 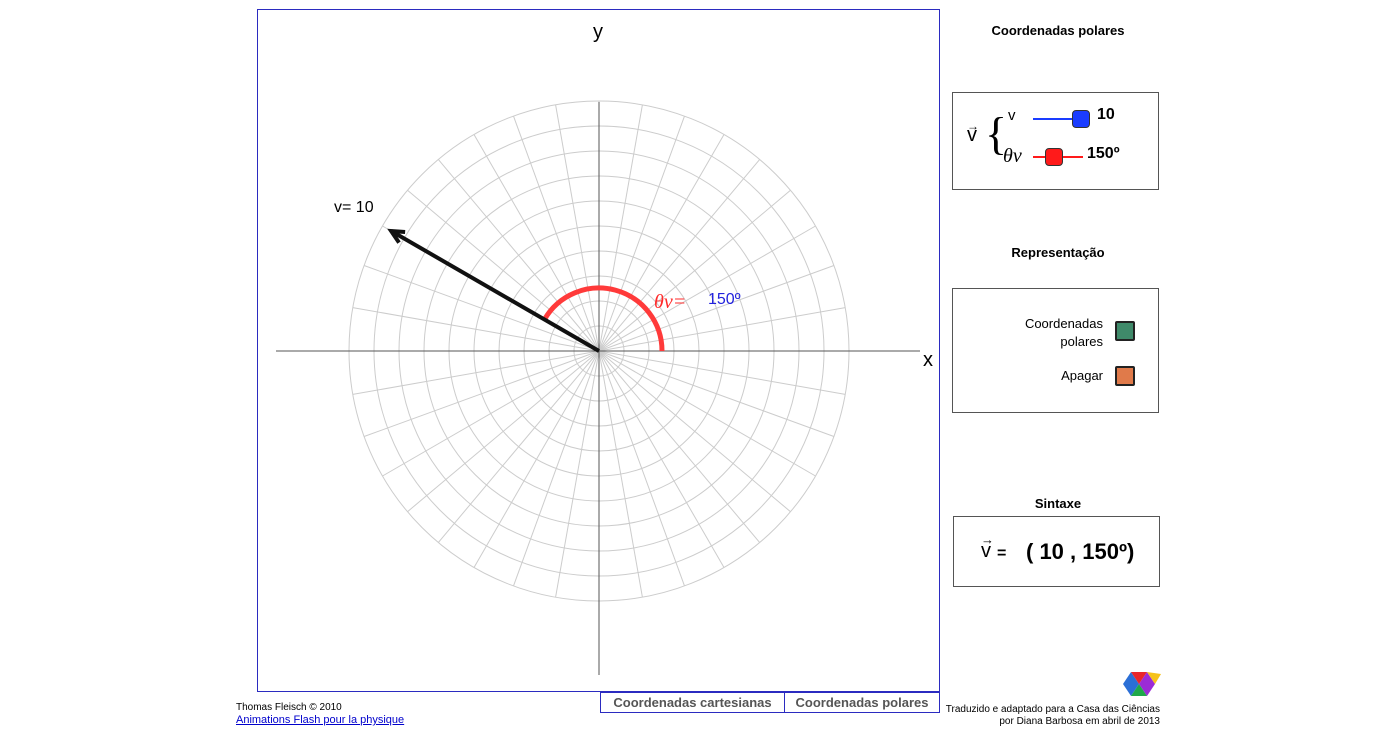 What do you see at coordinates (1058, 503) in the screenshot?
I see `syntax-title: Sintaxe` at bounding box center [1058, 503].